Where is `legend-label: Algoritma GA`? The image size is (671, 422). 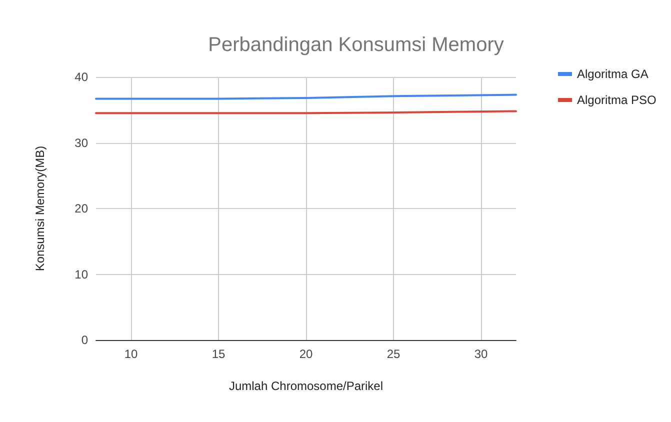 legend-label: Algoritma GA is located at coordinates (612, 74).